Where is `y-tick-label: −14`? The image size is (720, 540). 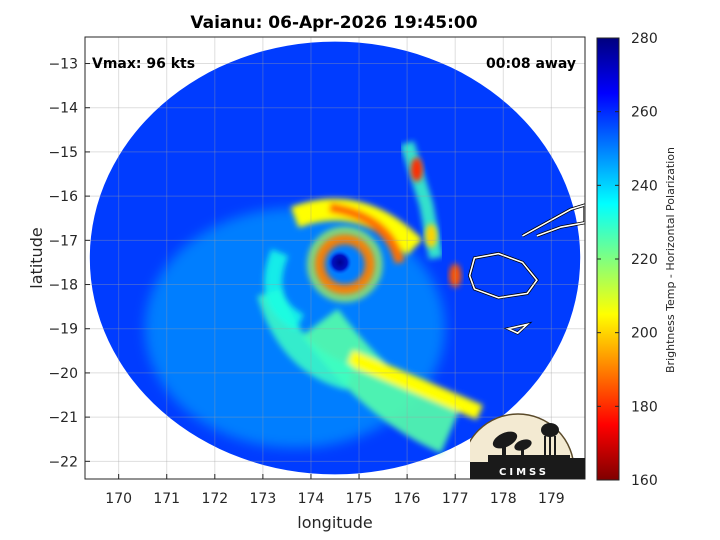 y-tick-label: −14 is located at coordinates (63, 109).